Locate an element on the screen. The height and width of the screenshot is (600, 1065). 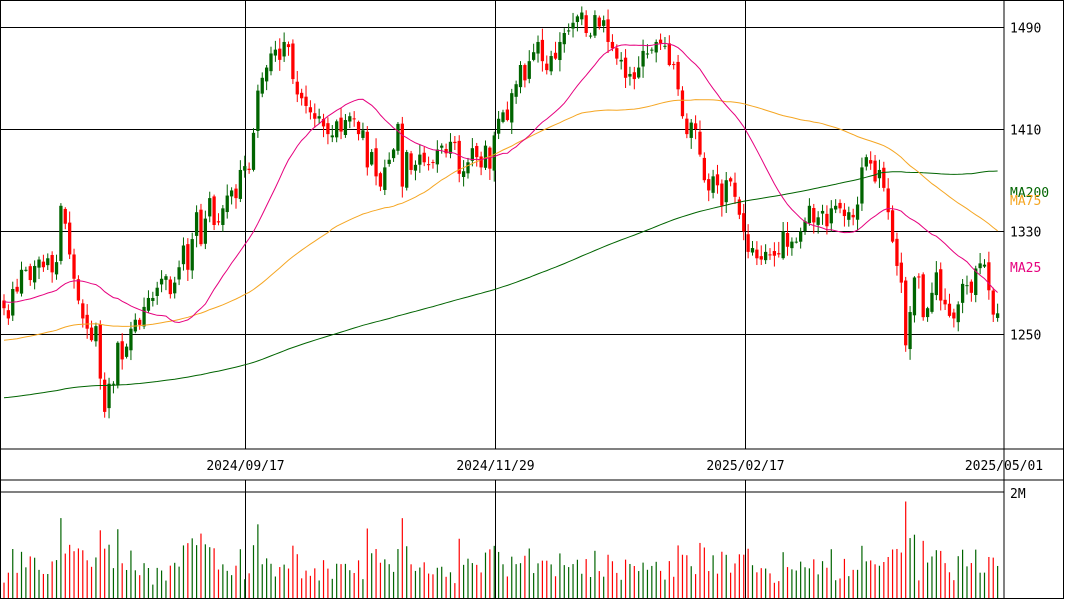
date-tick-label: 2024/11/29 is located at coordinates (495, 466).